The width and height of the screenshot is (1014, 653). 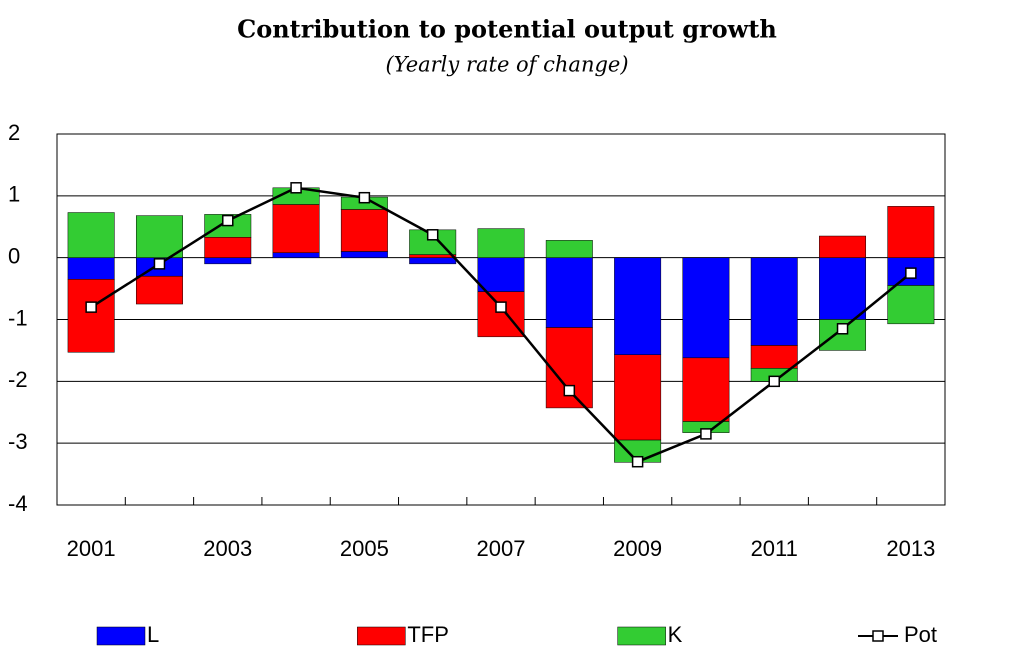 I want to click on y-tick-label: -2, so click(x=18, y=379).